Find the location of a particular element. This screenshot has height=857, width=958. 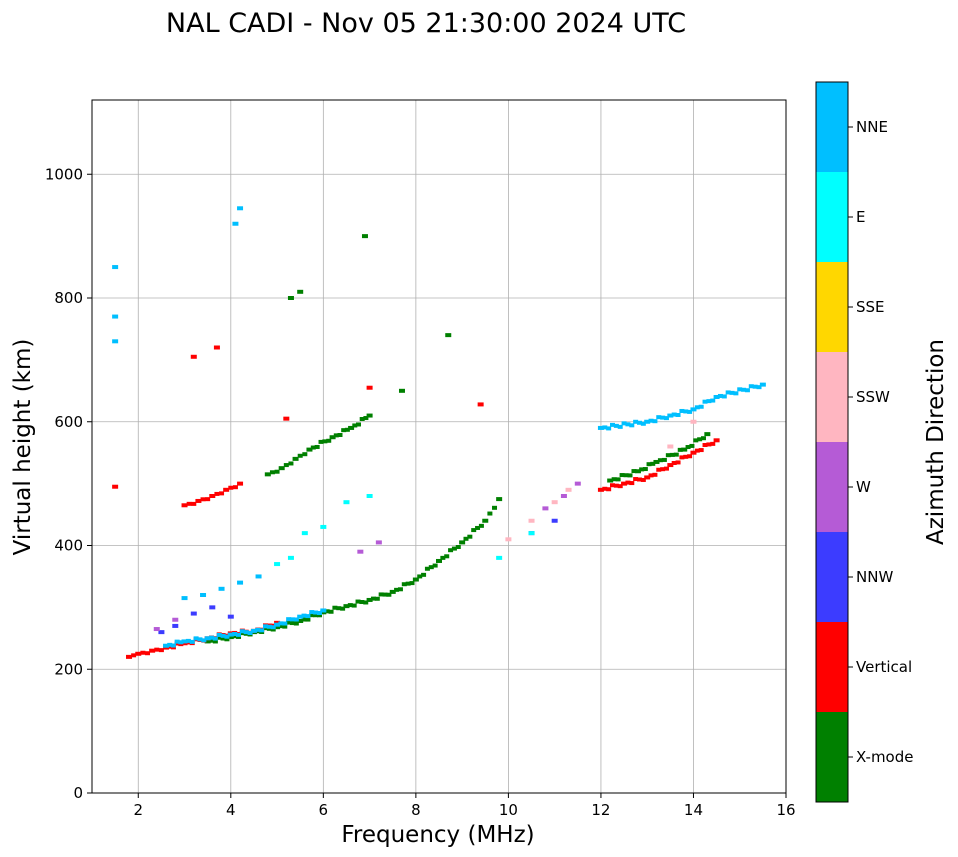

colorbar-swatch is located at coordinates (832, 577).